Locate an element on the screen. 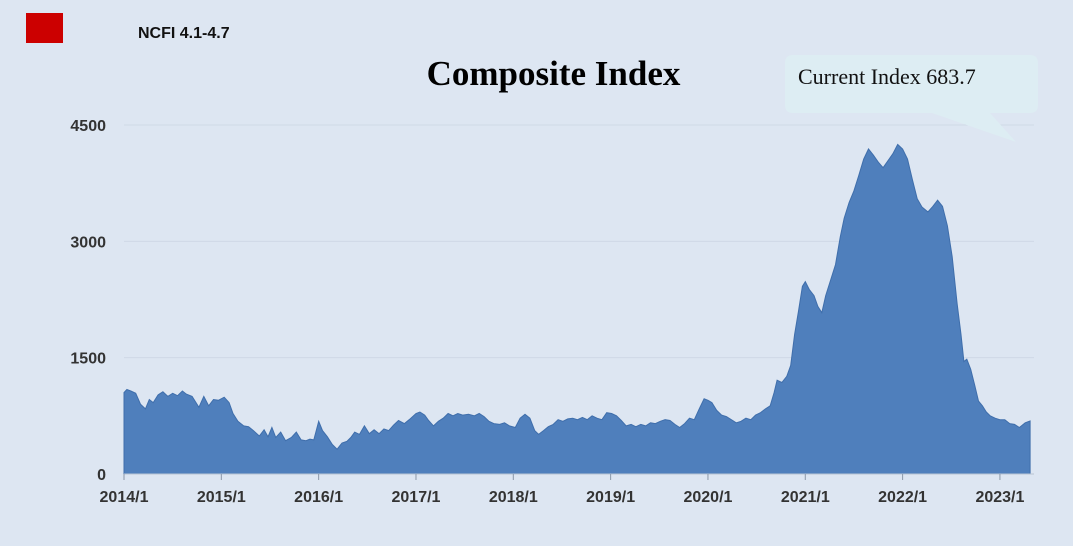  current-index-callout: Current Index 683.7 is located at coordinates (887, 76).